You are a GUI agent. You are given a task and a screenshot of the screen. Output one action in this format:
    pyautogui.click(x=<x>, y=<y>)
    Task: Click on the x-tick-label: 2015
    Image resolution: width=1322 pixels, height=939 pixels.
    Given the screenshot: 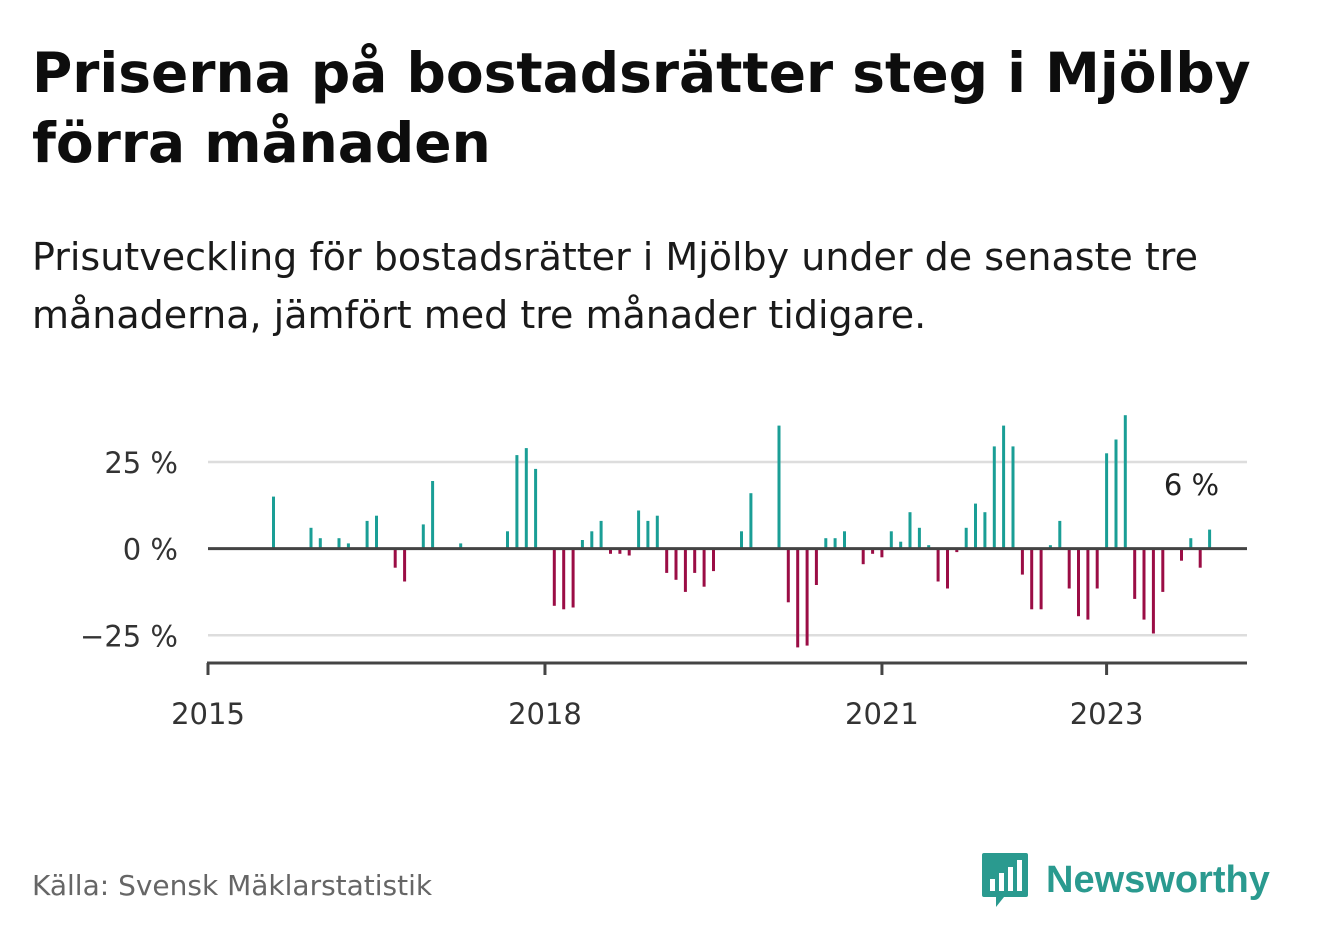 What is the action you would take?
    pyautogui.click(x=208, y=714)
    